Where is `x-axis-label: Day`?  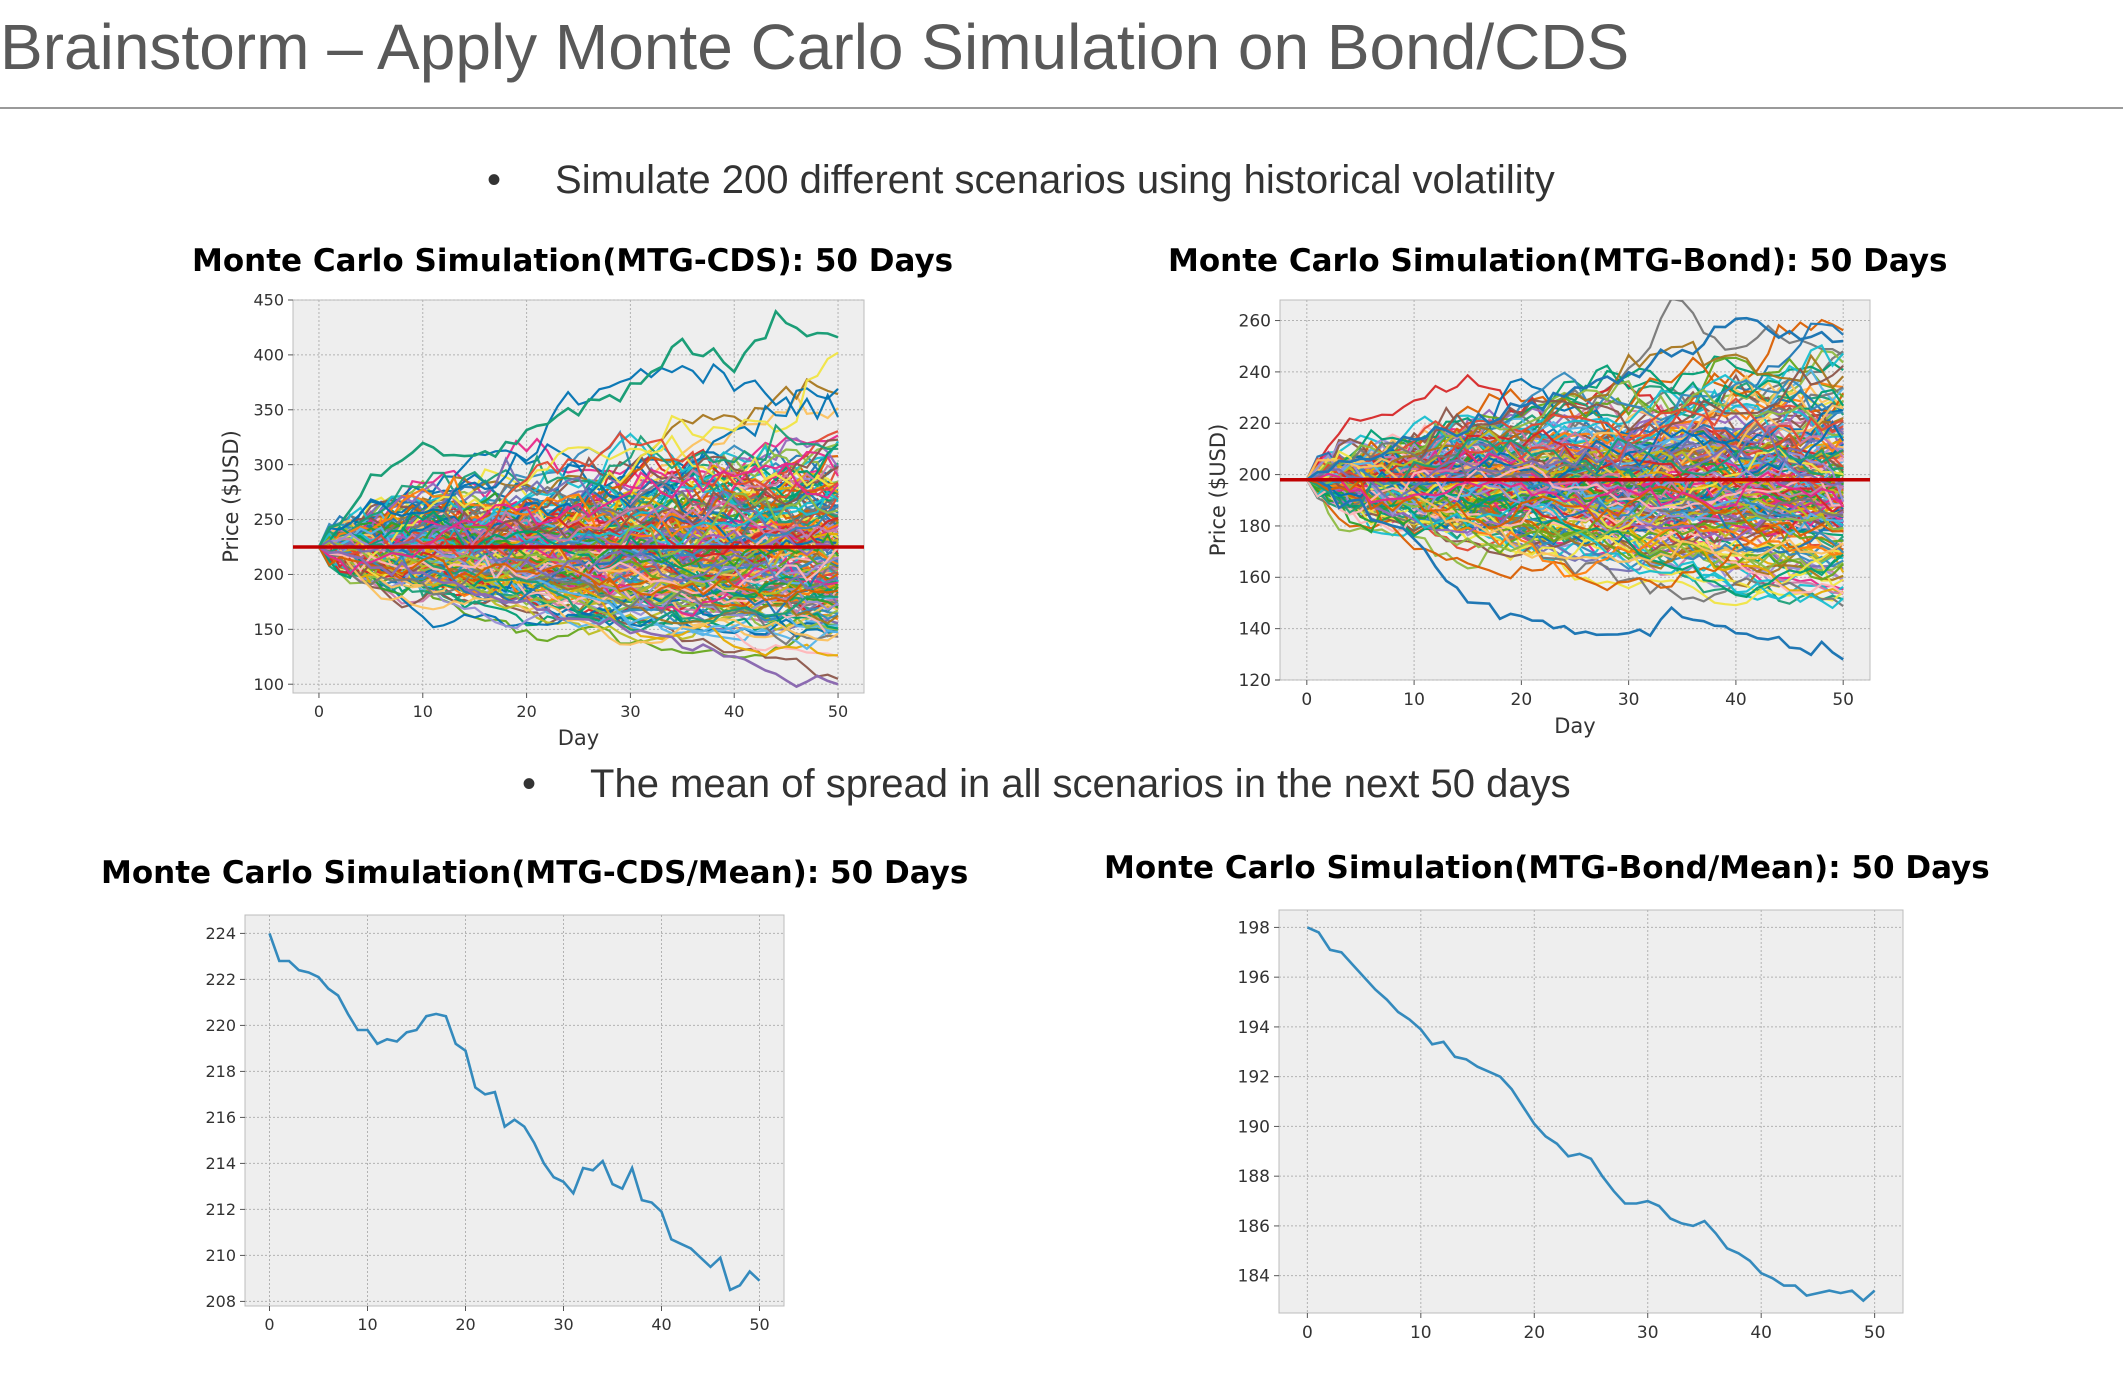 x-axis-label: Day is located at coordinates (1574, 726).